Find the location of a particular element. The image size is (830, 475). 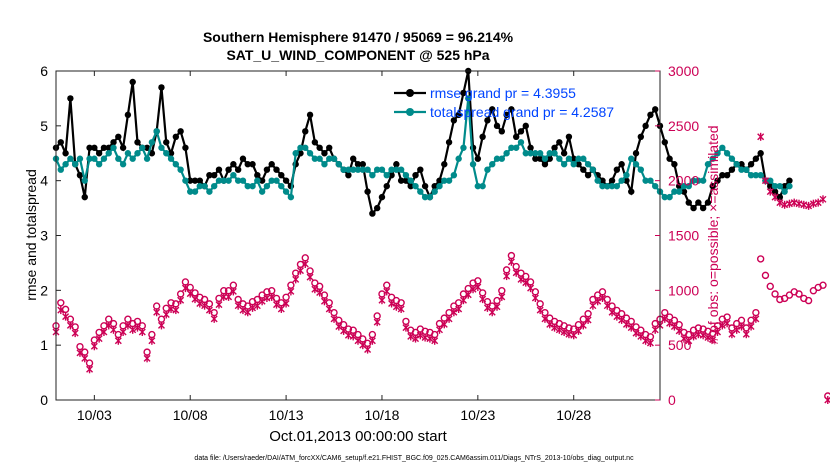

legend-spread-label: totalspread grand pr = 4.2587 is located at coordinates (522, 112).